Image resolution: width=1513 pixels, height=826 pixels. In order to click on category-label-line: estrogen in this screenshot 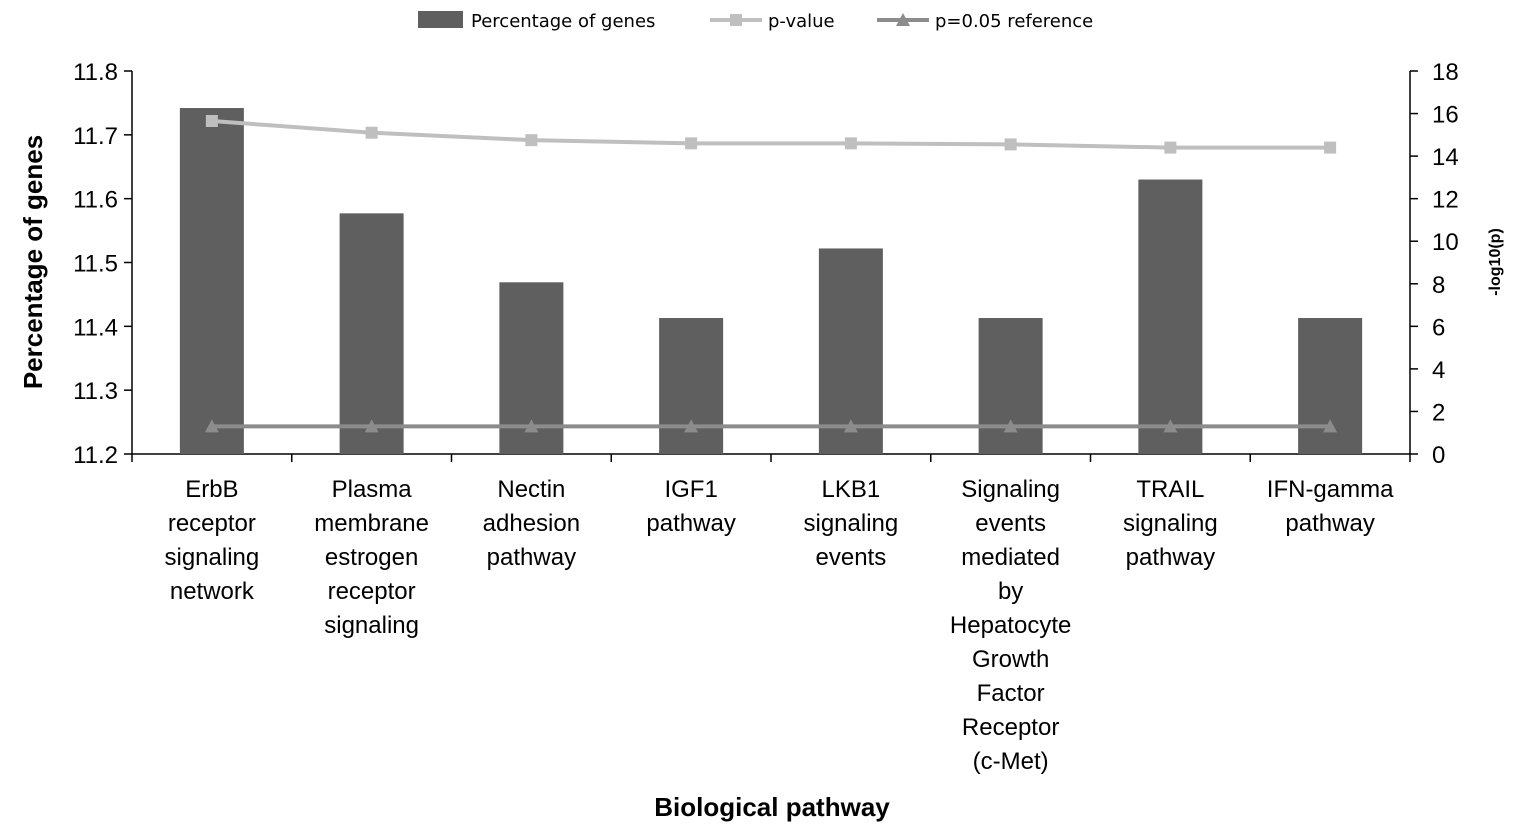, I will do `click(371, 557)`.